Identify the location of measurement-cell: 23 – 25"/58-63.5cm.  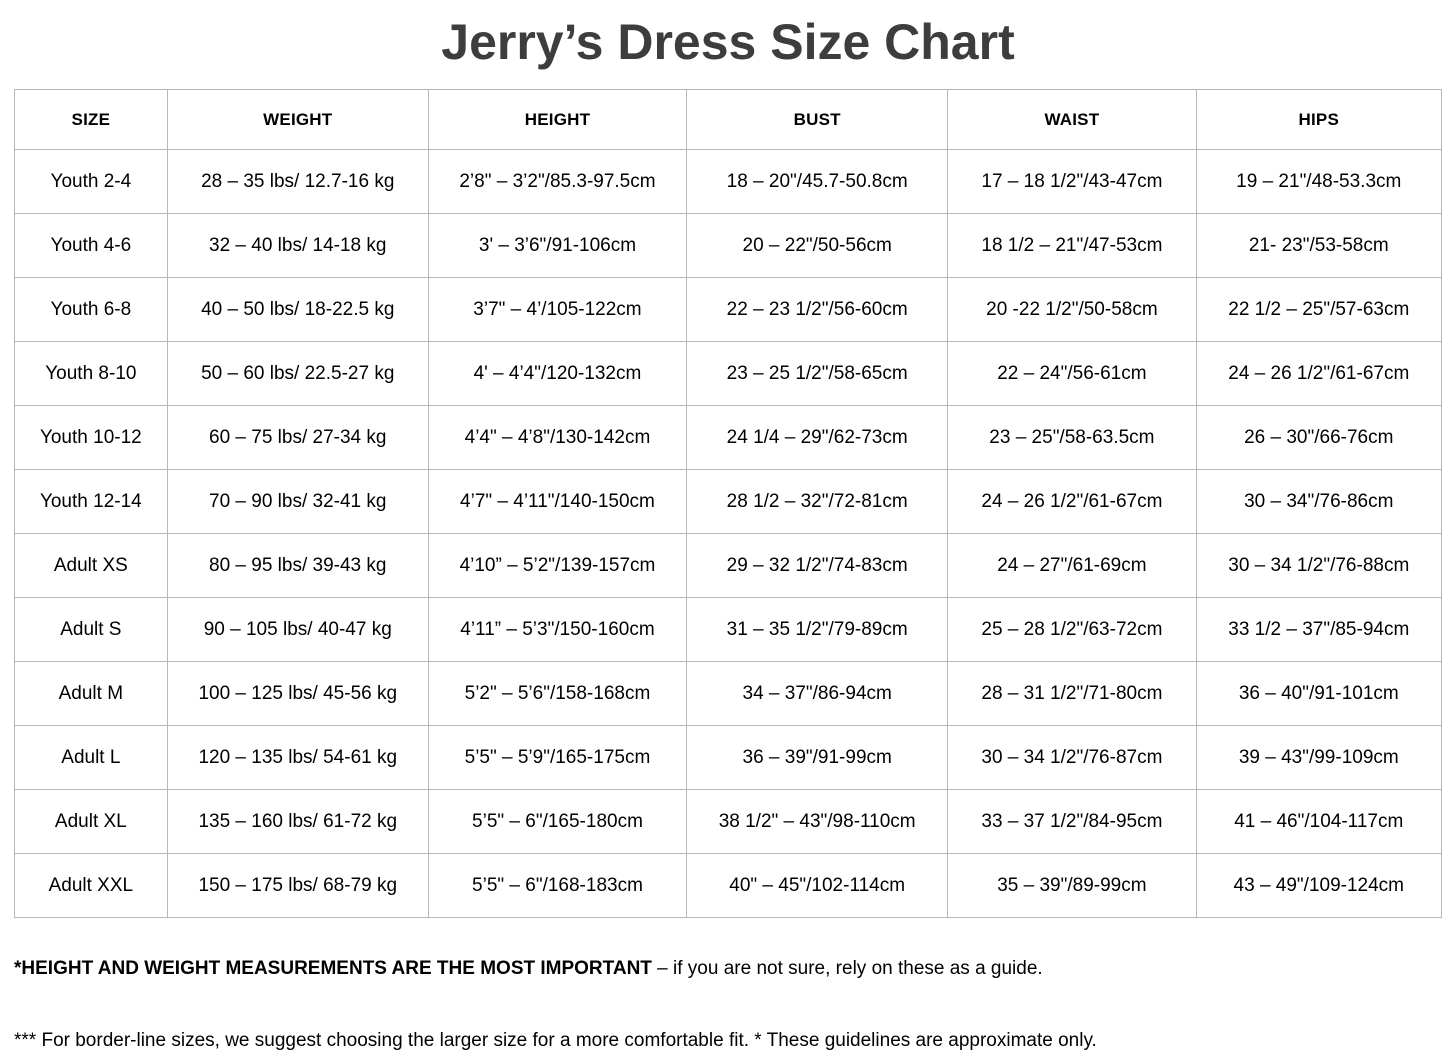
(1072, 437).